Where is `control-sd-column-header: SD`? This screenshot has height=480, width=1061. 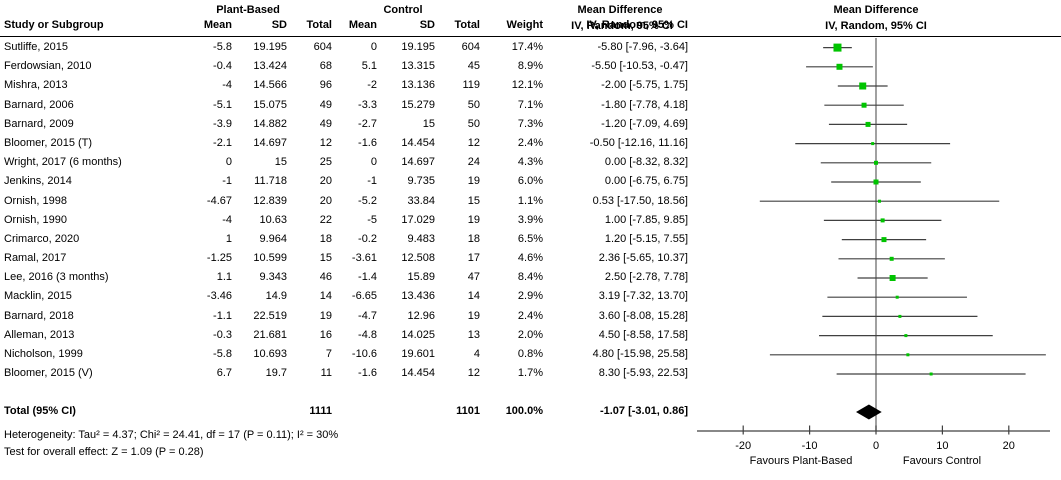 control-sd-column-header: SD is located at coordinates (427, 25).